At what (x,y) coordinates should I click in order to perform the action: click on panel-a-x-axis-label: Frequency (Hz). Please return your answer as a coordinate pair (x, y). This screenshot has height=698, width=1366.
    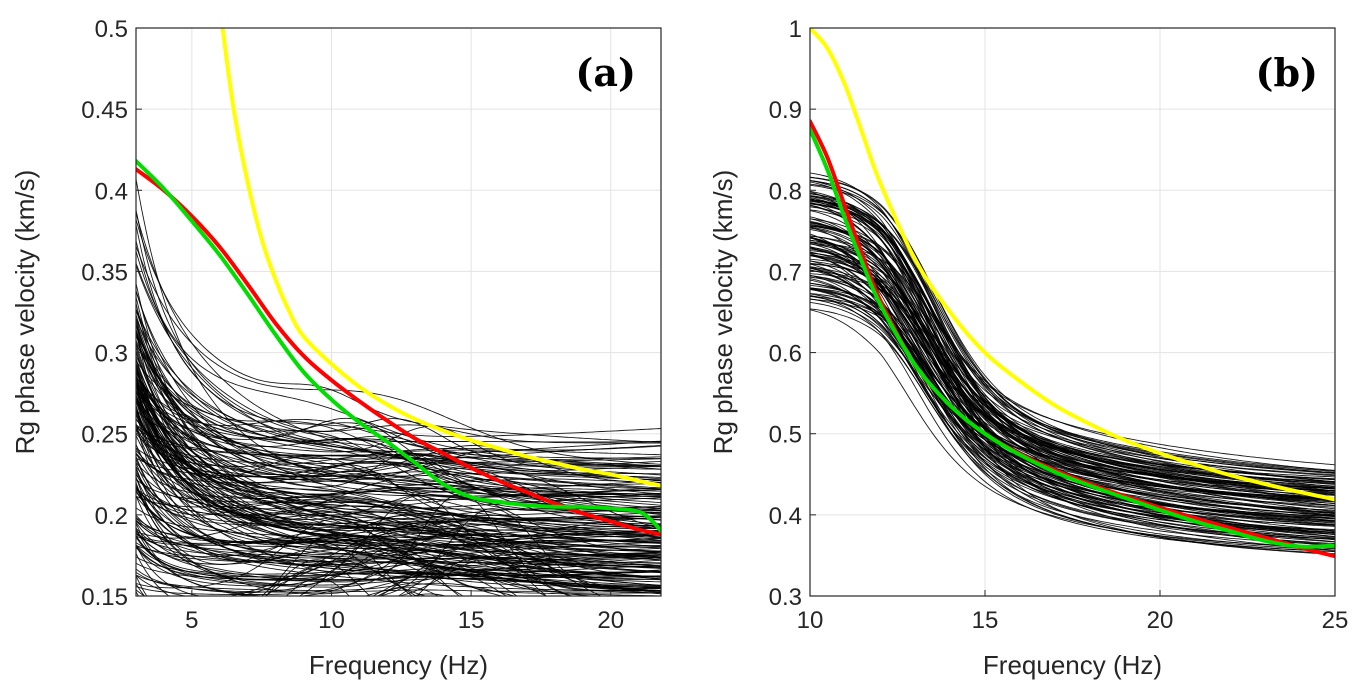
    Looking at the image, I should click on (398, 665).